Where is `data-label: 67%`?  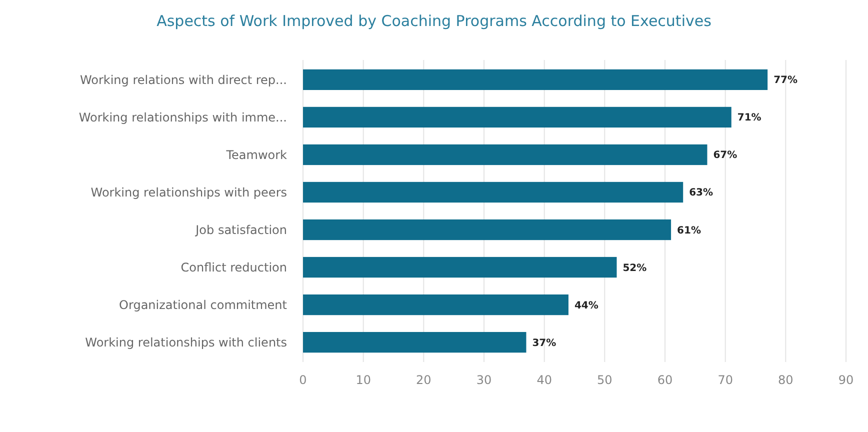
data-label: 67% is located at coordinates (725, 156).